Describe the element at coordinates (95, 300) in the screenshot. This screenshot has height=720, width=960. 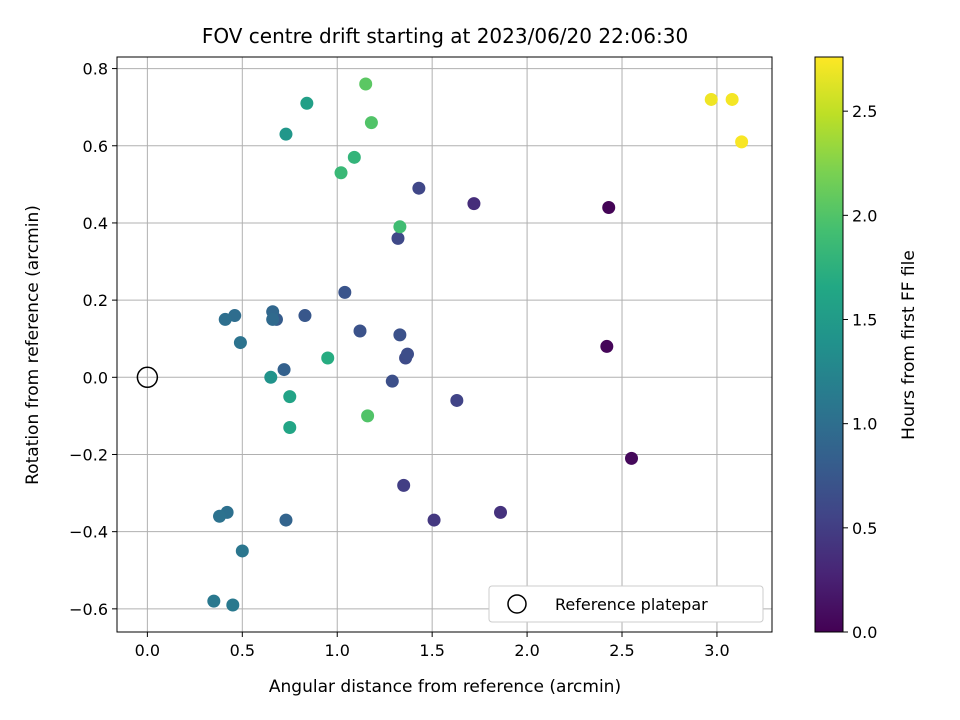
I see `y-tick-label: 0.2` at that location.